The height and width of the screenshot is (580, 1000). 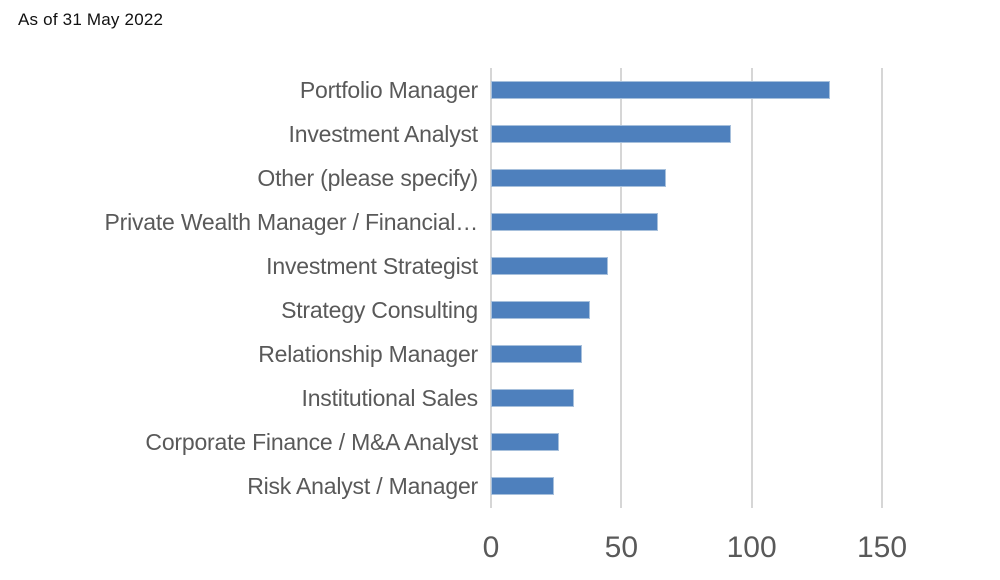 What do you see at coordinates (372, 265) in the screenshot?
I see `category-label: Investment Strategist` at bounding box center [372, 265].